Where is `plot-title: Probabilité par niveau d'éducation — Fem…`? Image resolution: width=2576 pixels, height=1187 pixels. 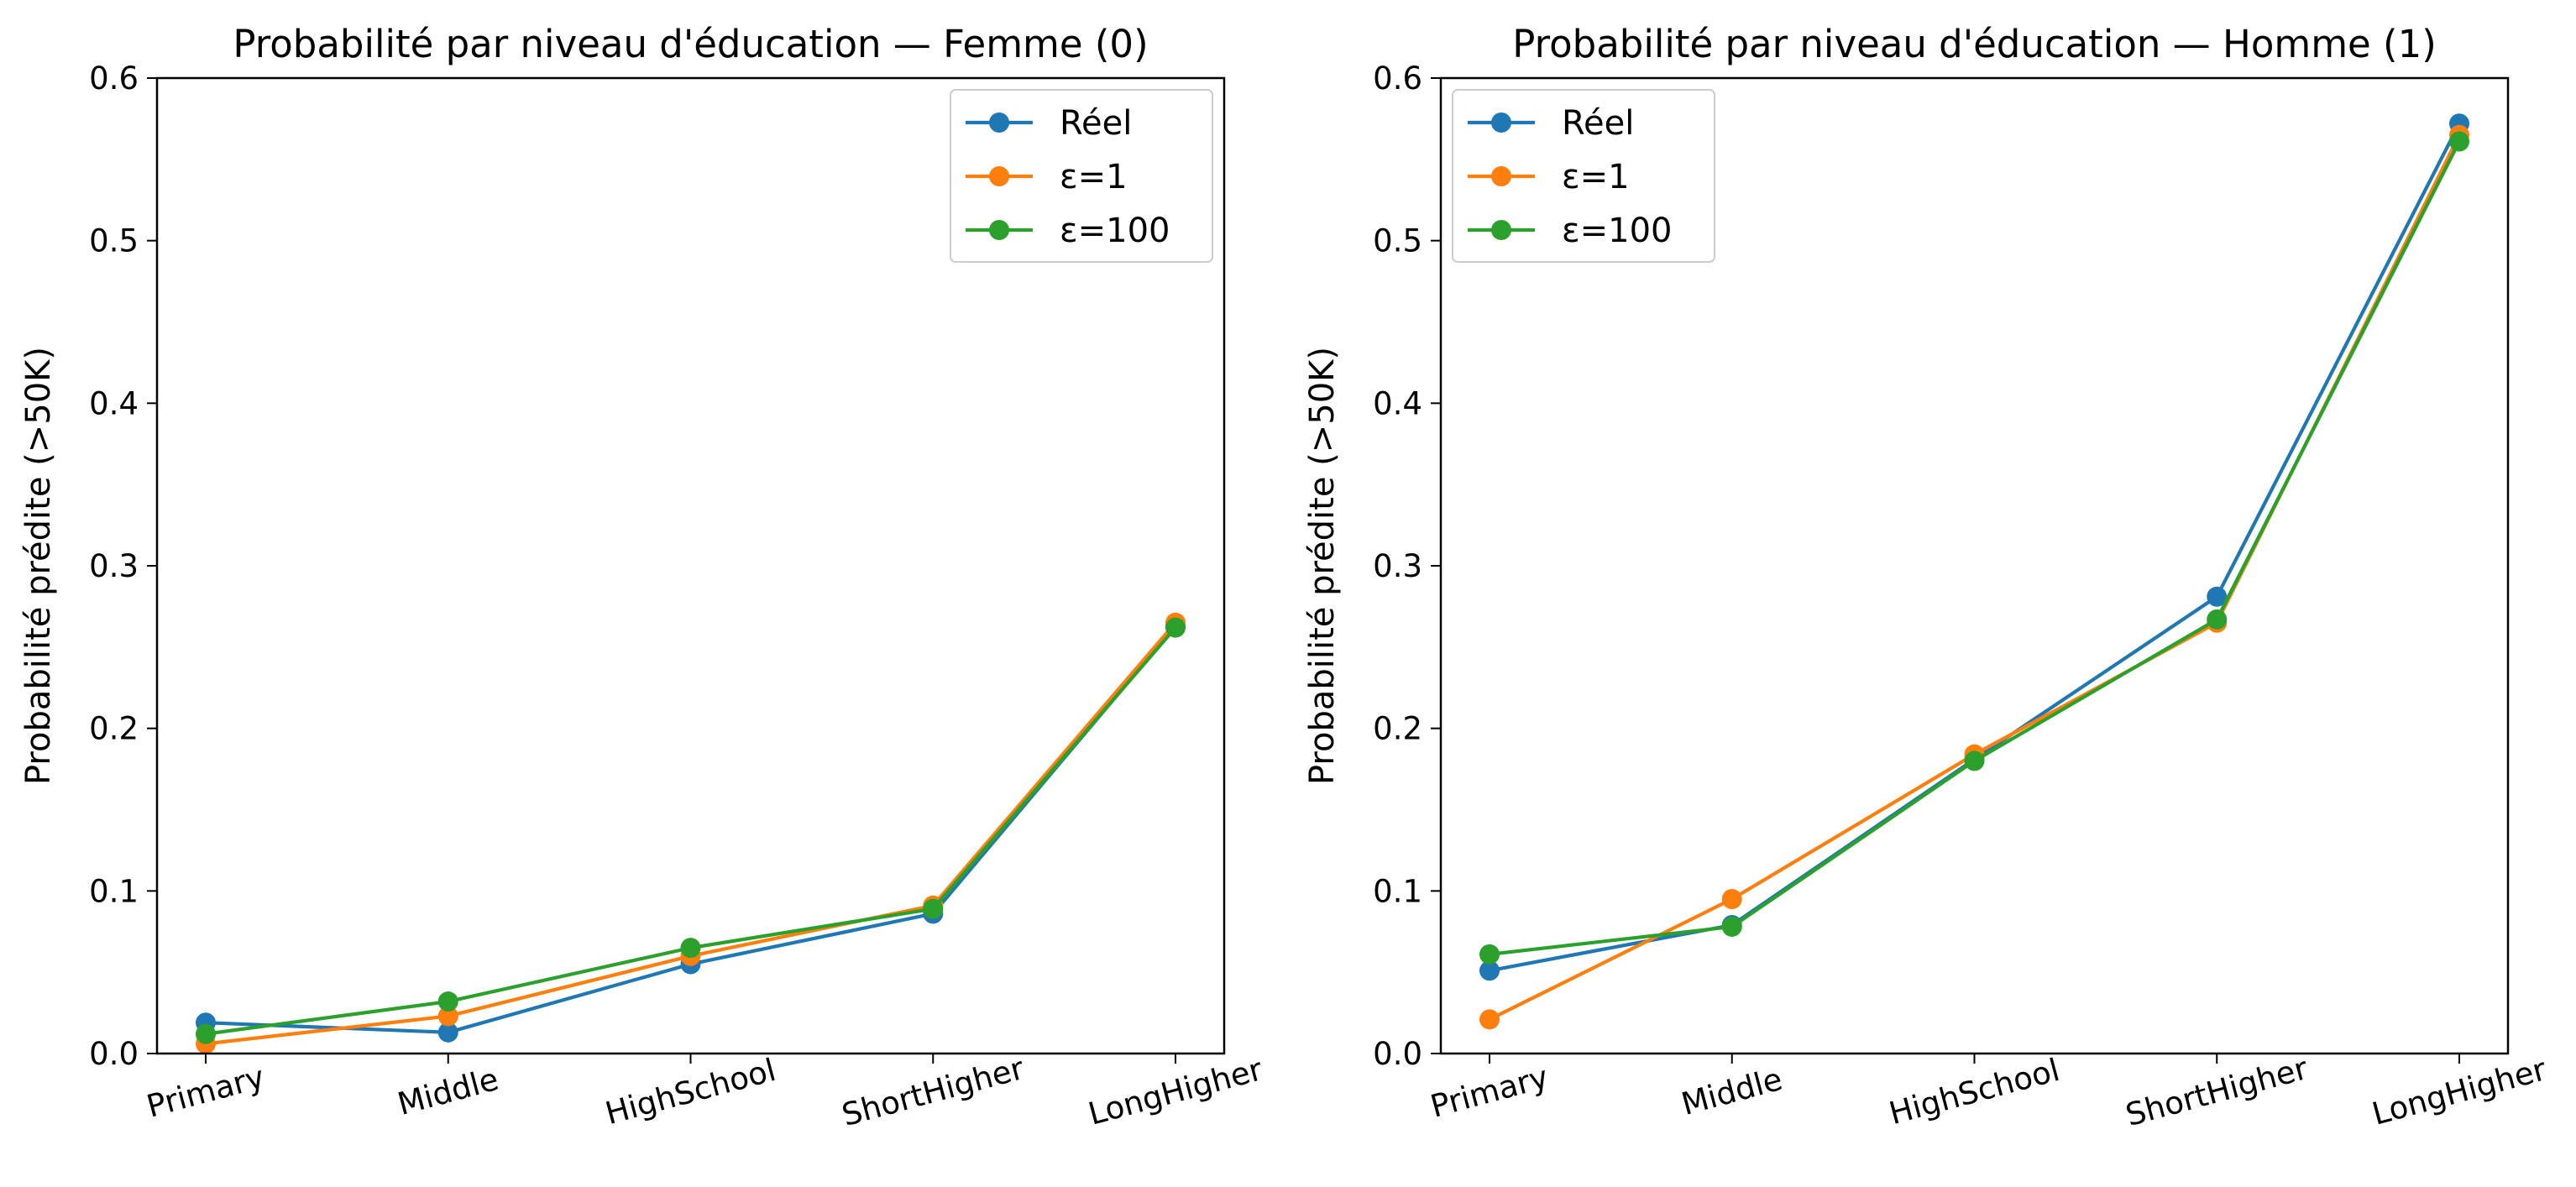 plot-title: Probabilité par niveau d'éducation — Fem… is located at coordinates (691, 44).